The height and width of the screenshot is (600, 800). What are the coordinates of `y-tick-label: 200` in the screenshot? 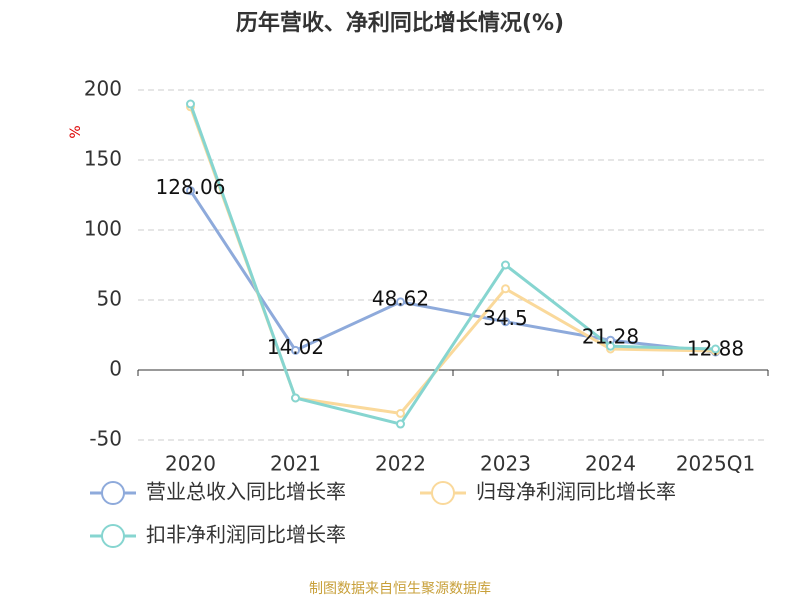 It's located at (103, 89).